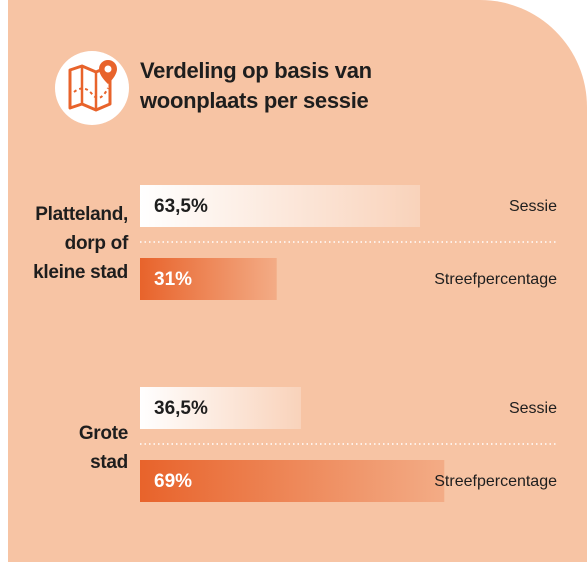 The image size is (587, 562). What do you see at coordinates (80, 243) in the screenshot?
I see `category-label: Platteland, dorp of kleine stad` at bounding box center [80, 243].